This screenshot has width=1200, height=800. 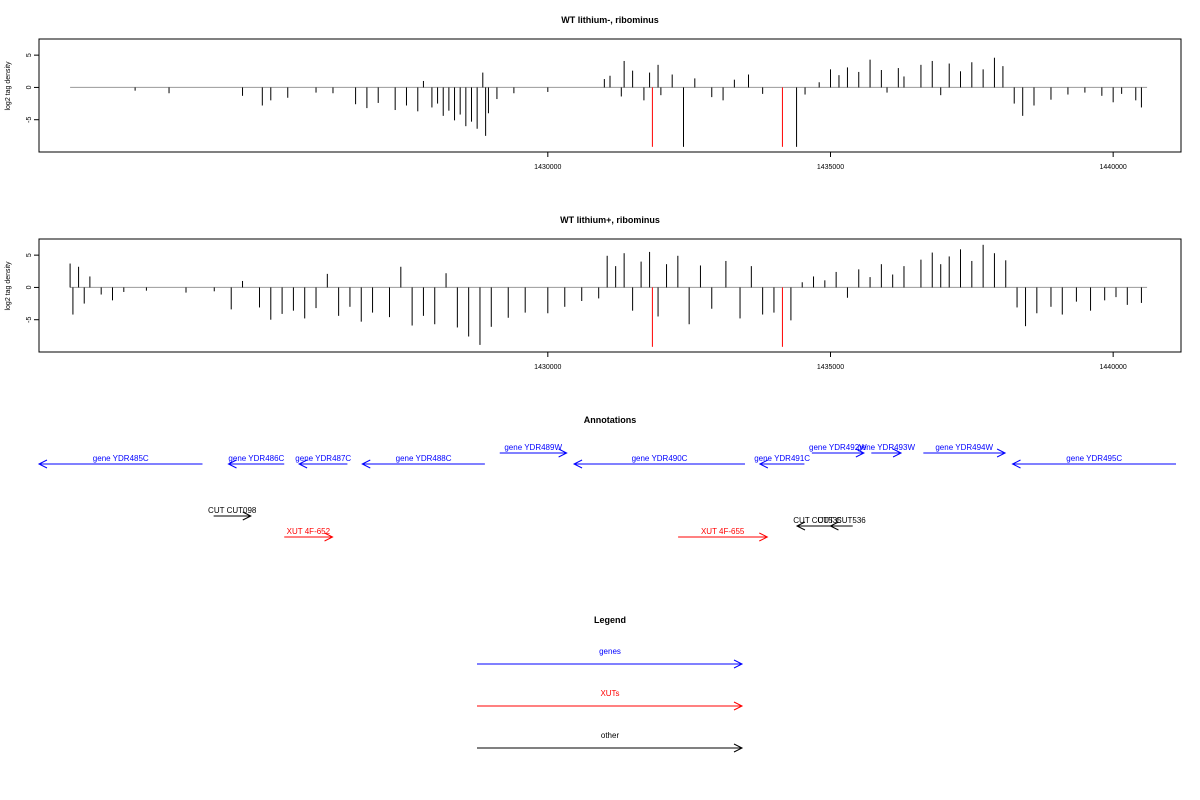 What do you see at coordinates (610, 735) in the screenshot?
I see `legend-label: other` at bounding box center [610, 735].